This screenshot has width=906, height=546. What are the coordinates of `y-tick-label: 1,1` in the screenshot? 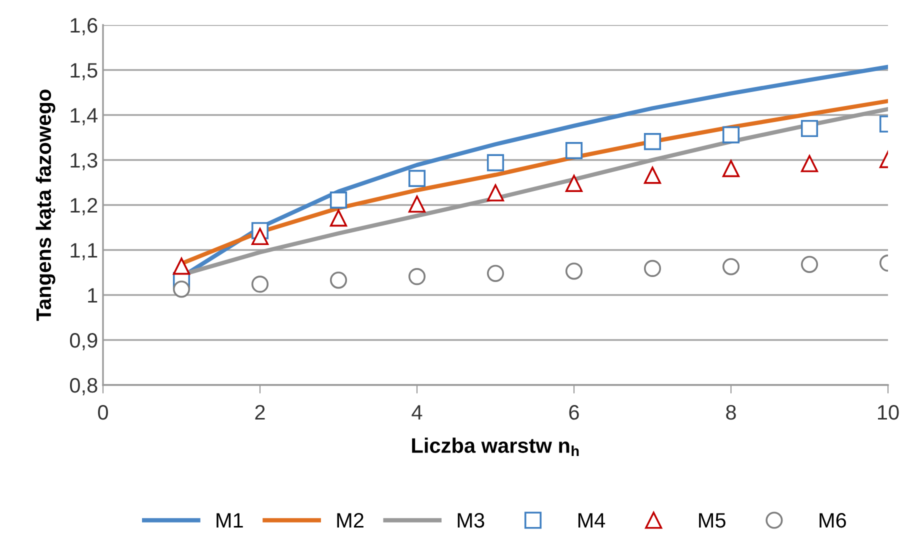 It's located at (84, 251).